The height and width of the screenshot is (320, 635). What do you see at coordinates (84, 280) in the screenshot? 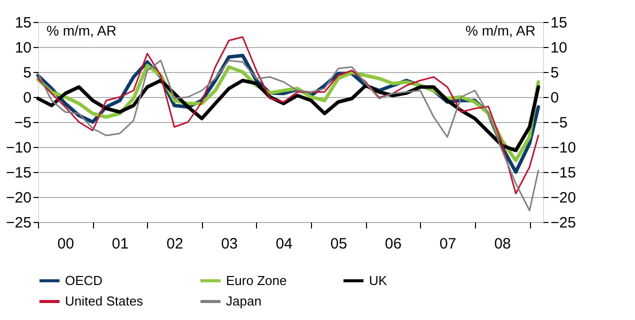
I see `legend-label: OECD` at bounding box center [84, 280].